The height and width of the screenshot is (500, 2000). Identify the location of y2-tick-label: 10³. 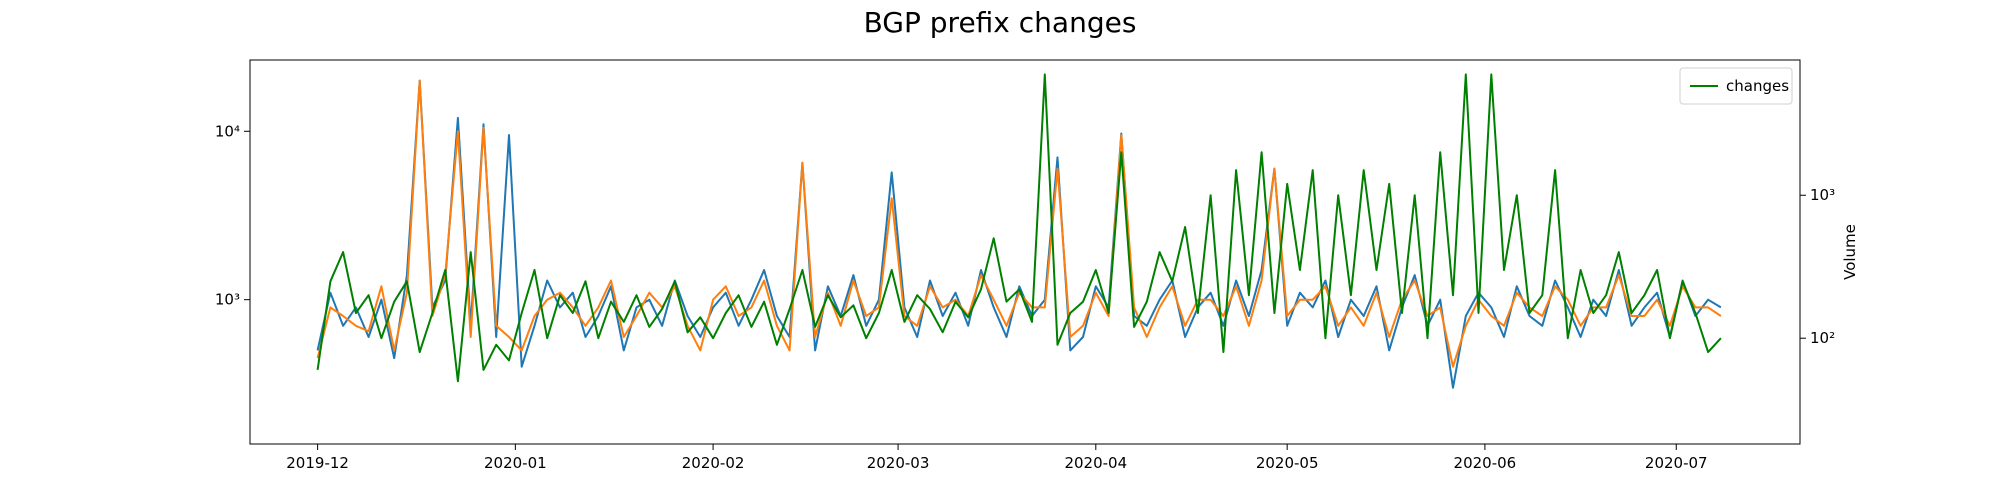
(1822, 195).